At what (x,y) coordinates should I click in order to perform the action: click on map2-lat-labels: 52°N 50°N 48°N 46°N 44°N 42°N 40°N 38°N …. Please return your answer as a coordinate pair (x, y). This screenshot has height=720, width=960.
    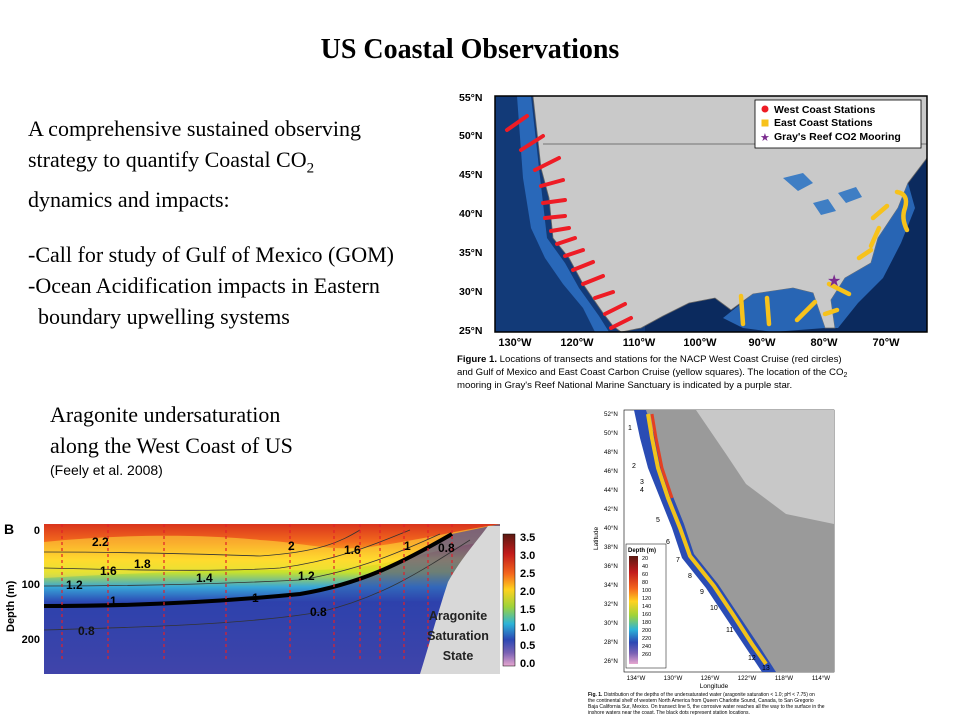
    Looking at the image, I should click on (611, 538).